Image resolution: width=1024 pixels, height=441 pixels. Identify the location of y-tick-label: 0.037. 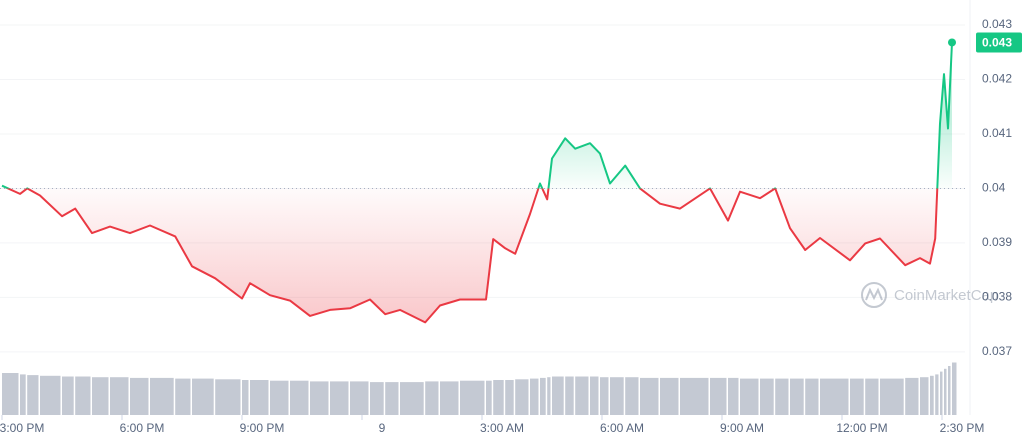
(997, 351).